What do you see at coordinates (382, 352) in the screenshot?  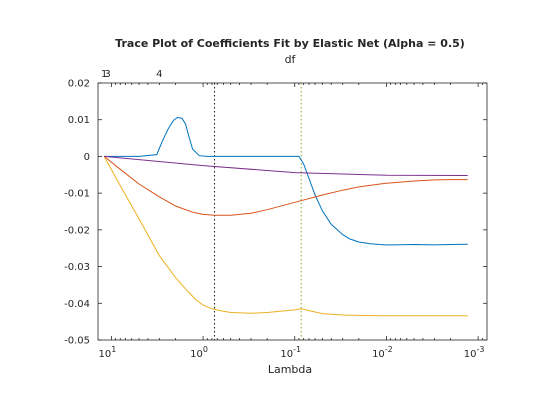 I see `x-tick-label: 10⁻²` at bounding box center [382, 352].